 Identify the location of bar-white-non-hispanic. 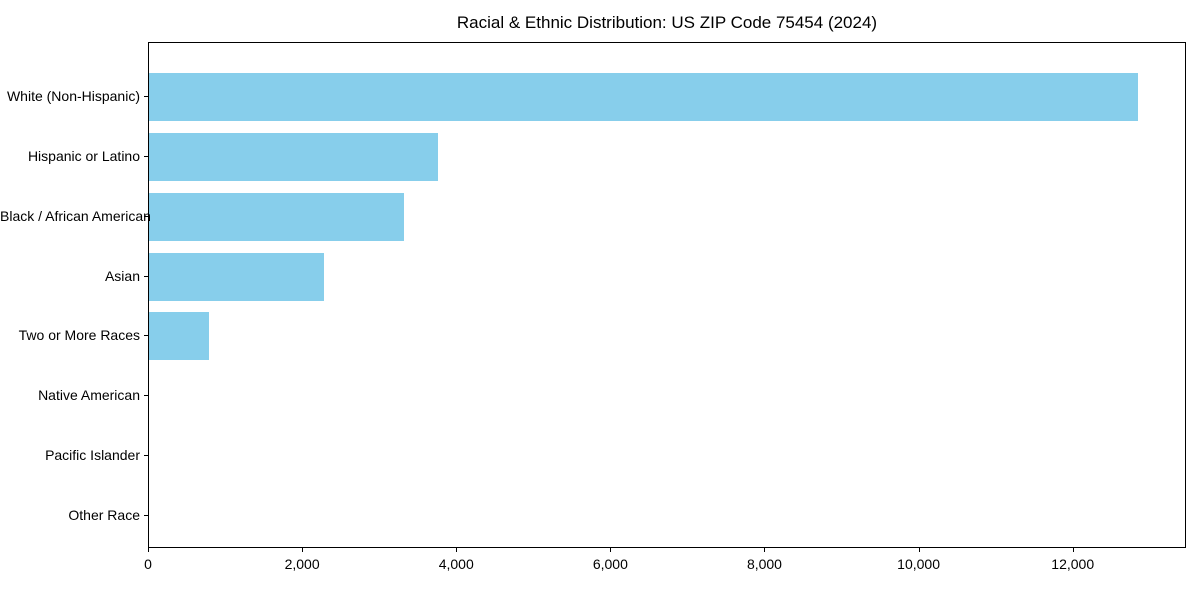
(643, 97).